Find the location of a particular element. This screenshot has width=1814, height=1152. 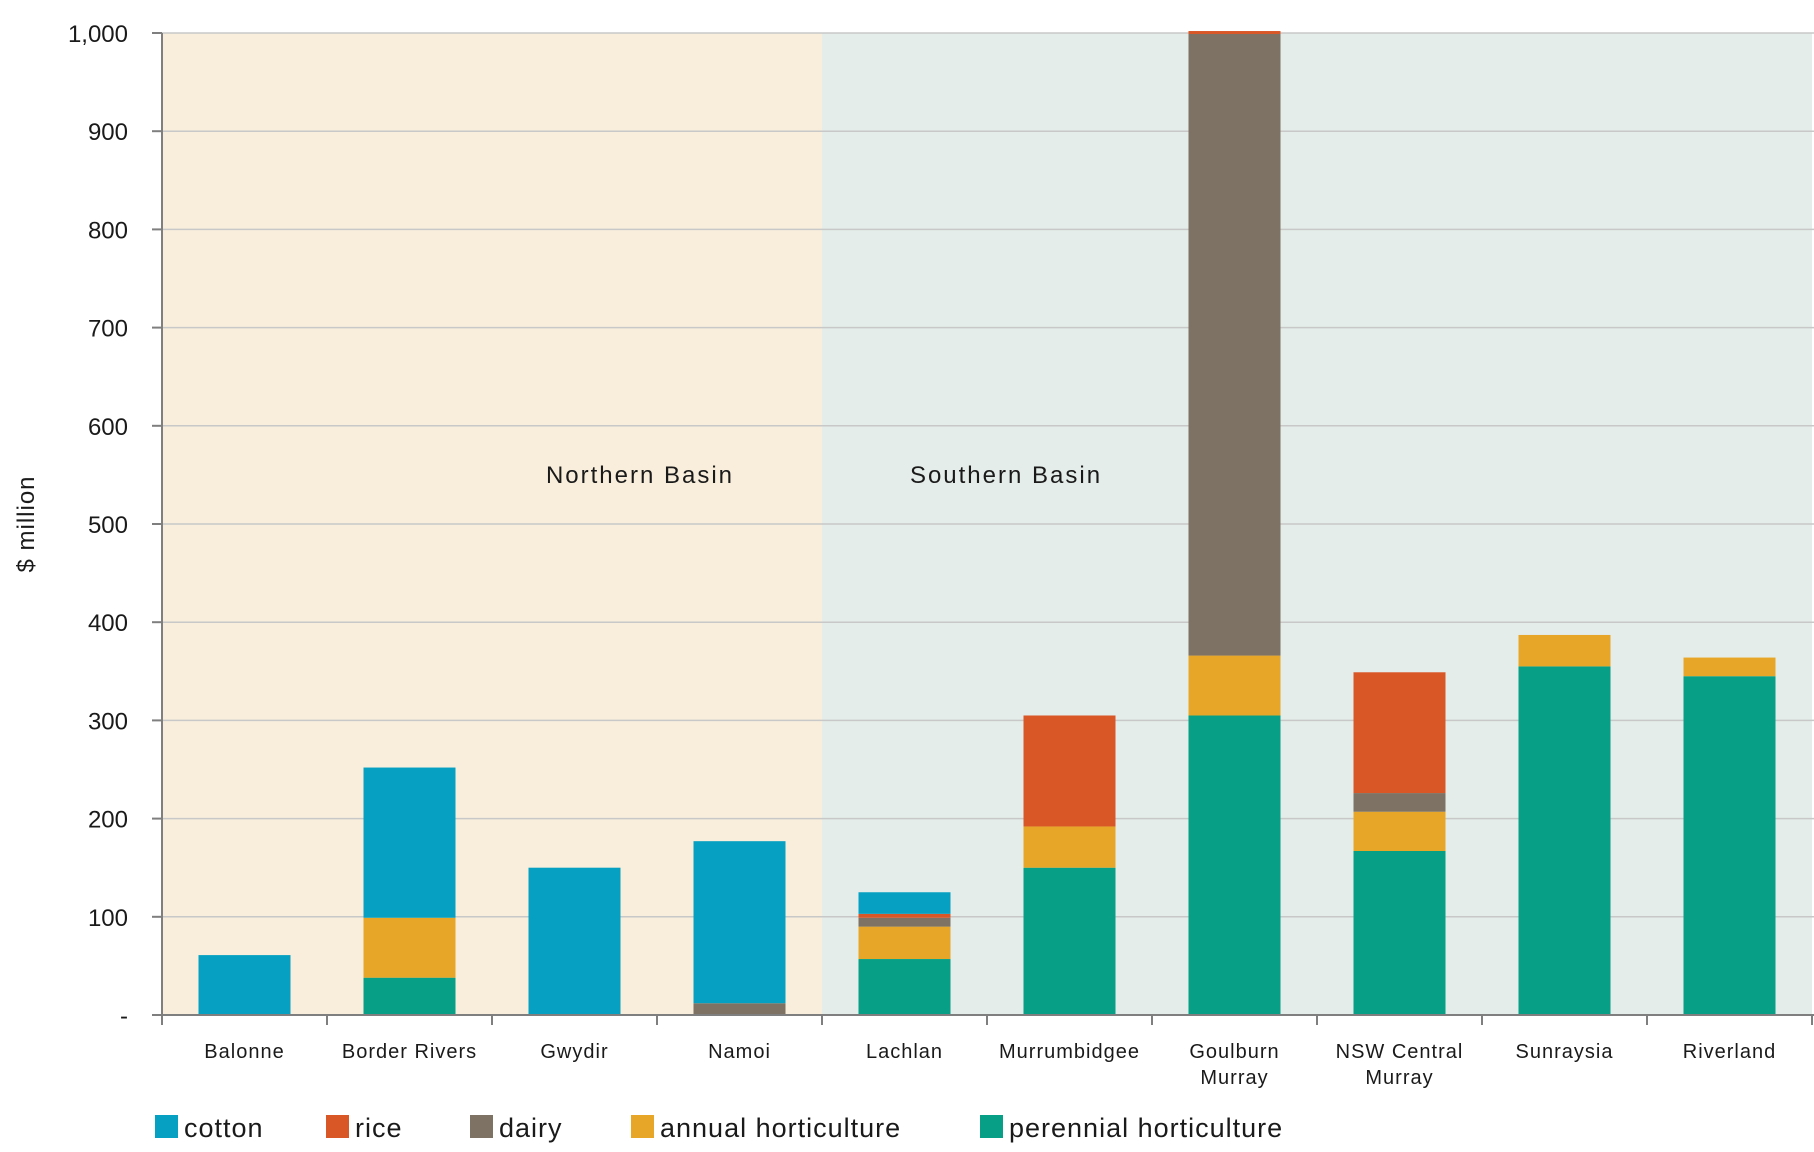

y-tick-label-0: - is located at coordinates (124, 1016).